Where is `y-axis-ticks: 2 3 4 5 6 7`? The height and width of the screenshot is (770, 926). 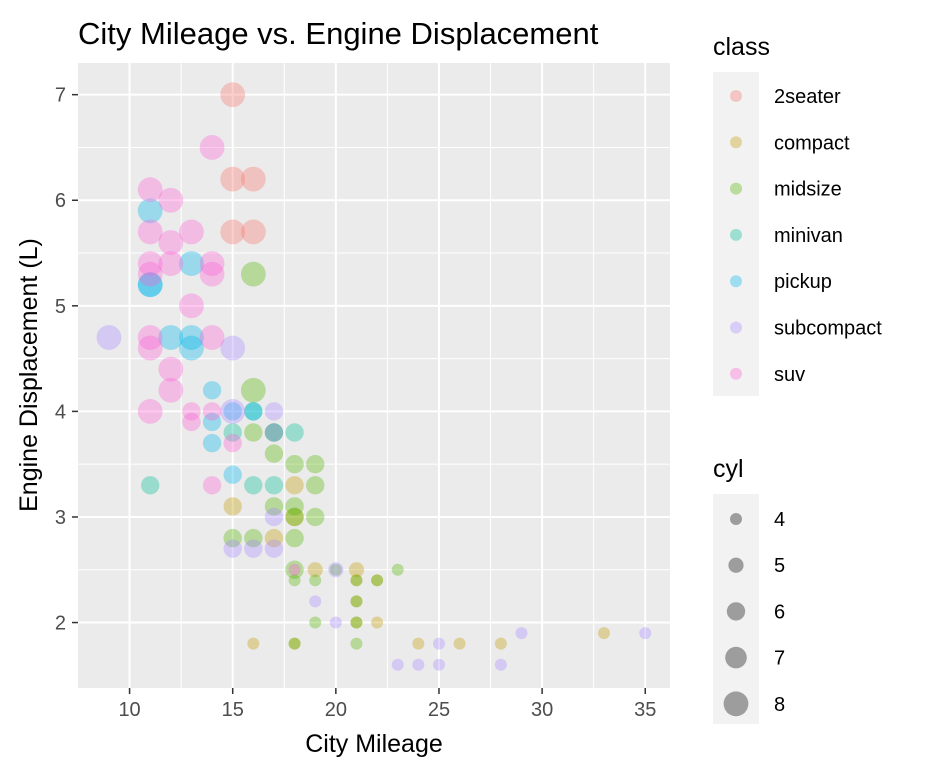
y-axis-ticks: 2 3 4 5 6 7 is located at coordinates (66, 360).